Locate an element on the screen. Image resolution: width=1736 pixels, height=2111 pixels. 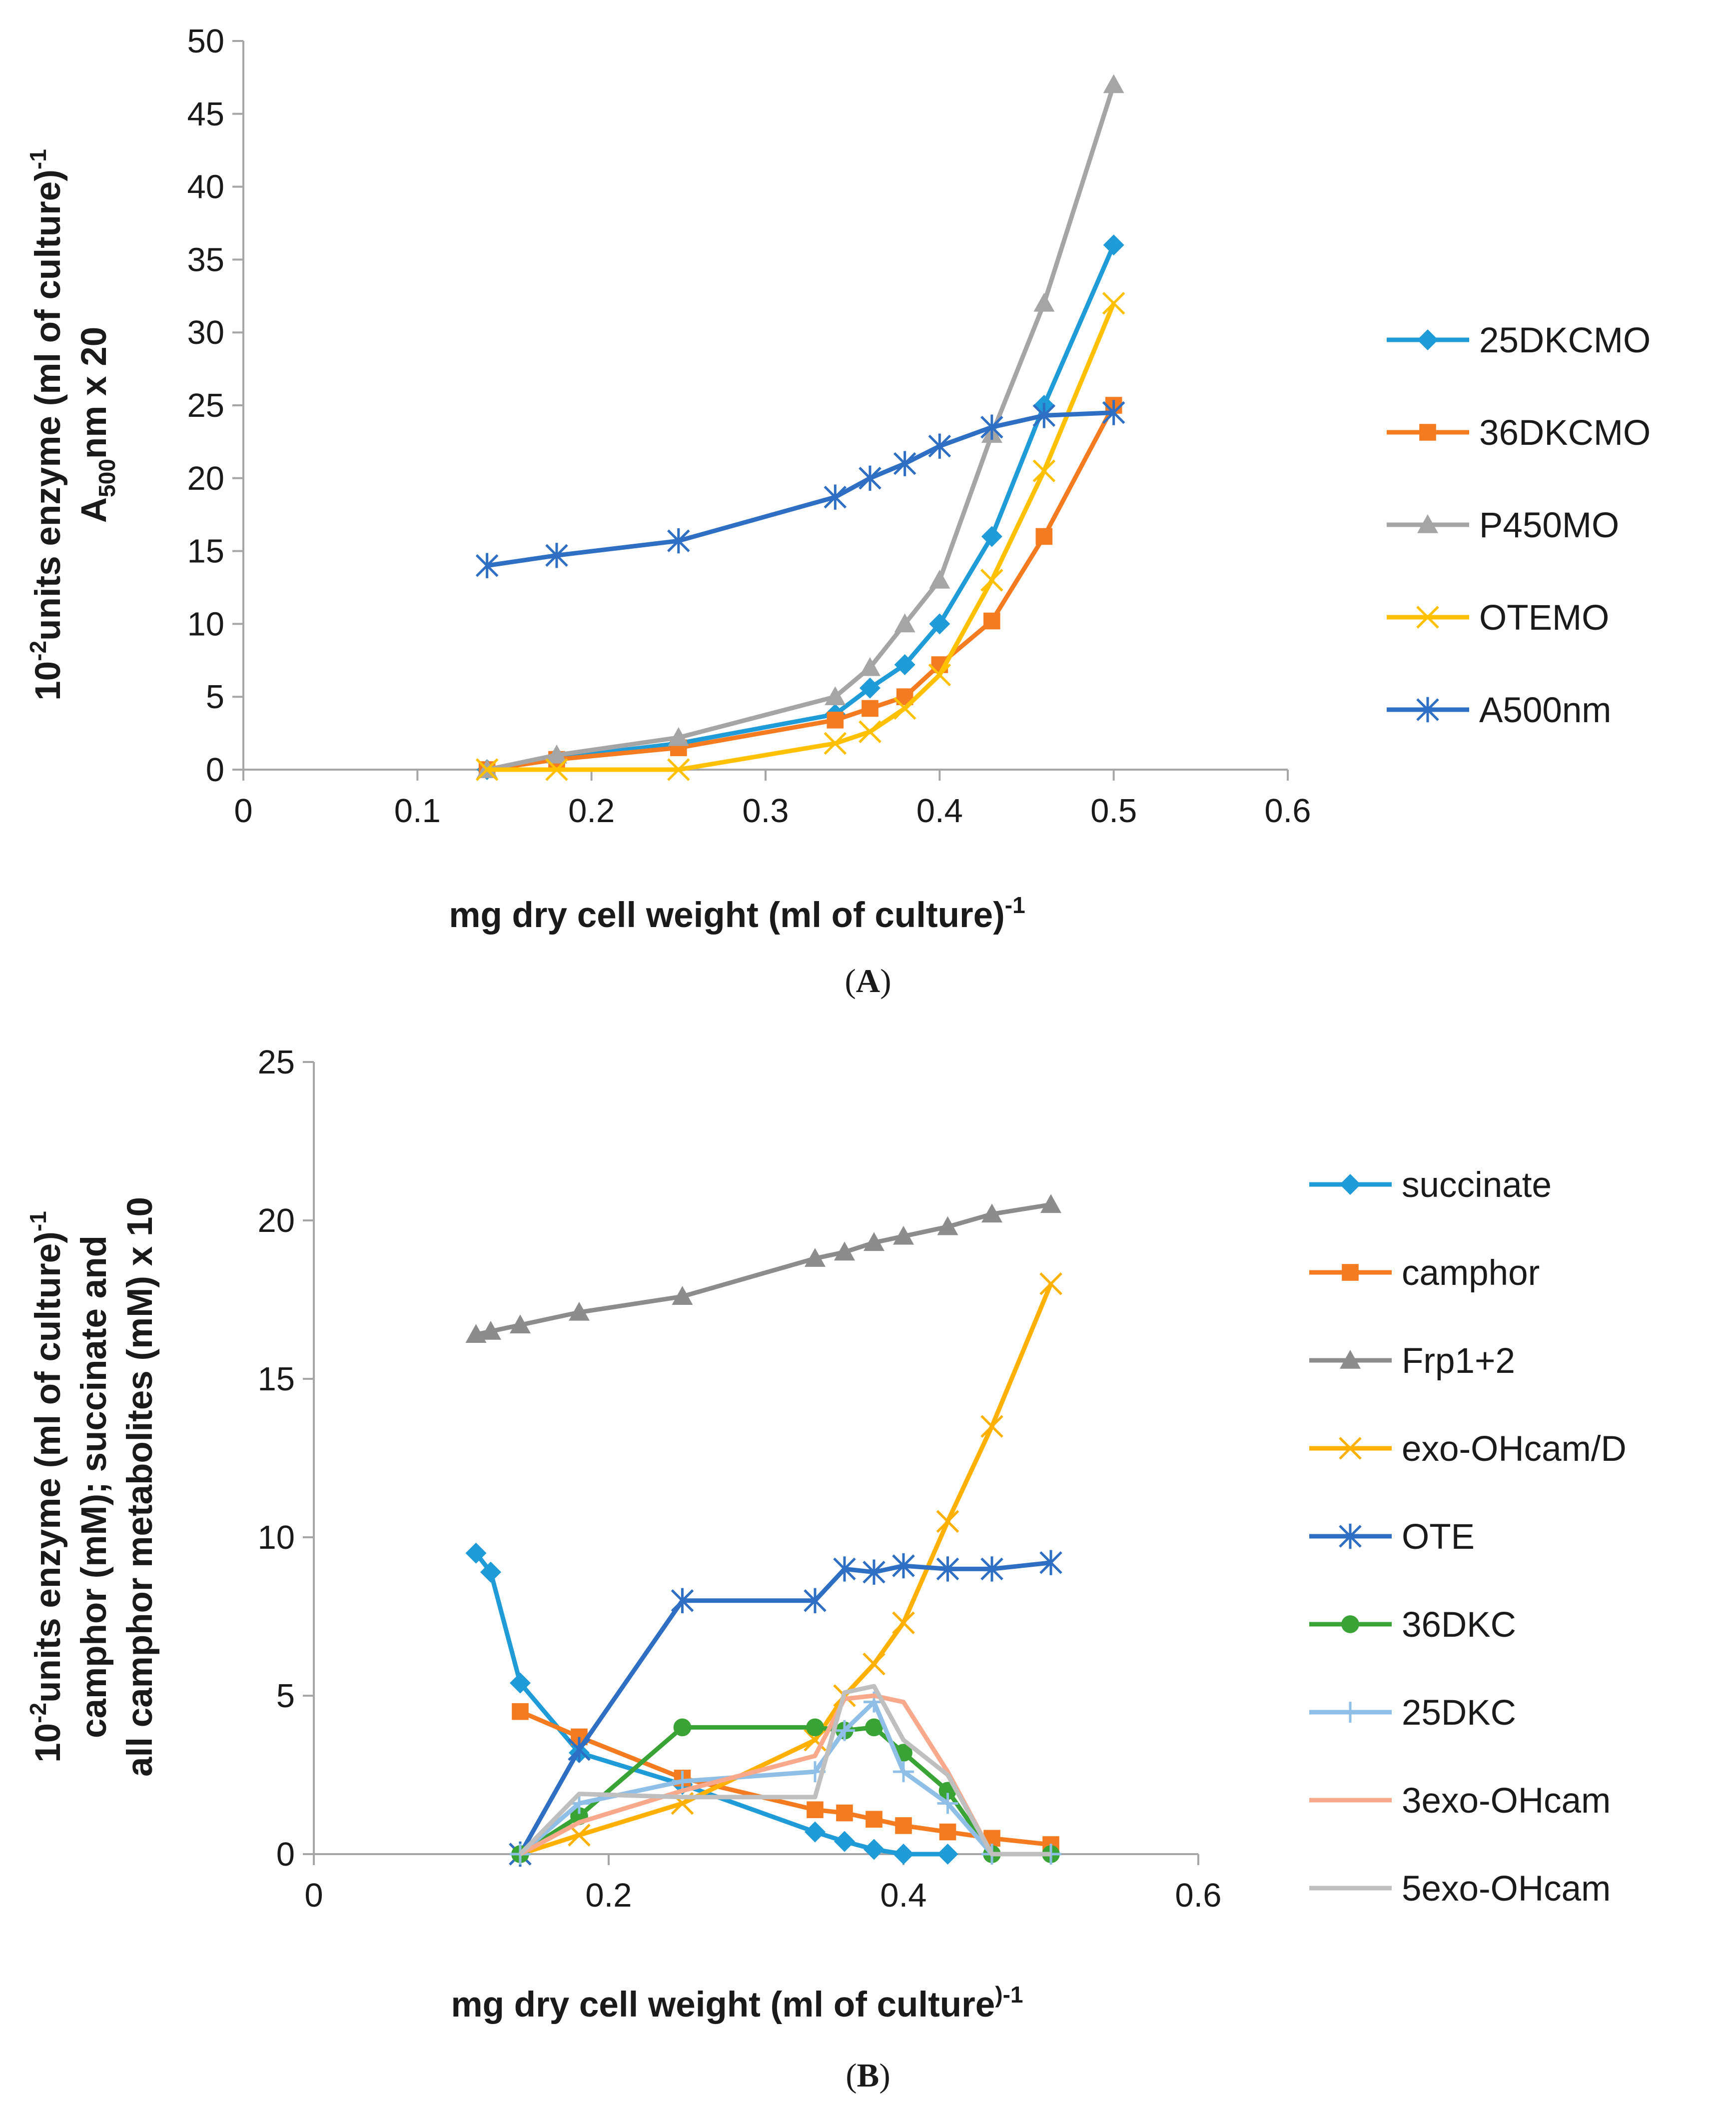
legend-item: OTE is located at coordinates (1392, 1537).